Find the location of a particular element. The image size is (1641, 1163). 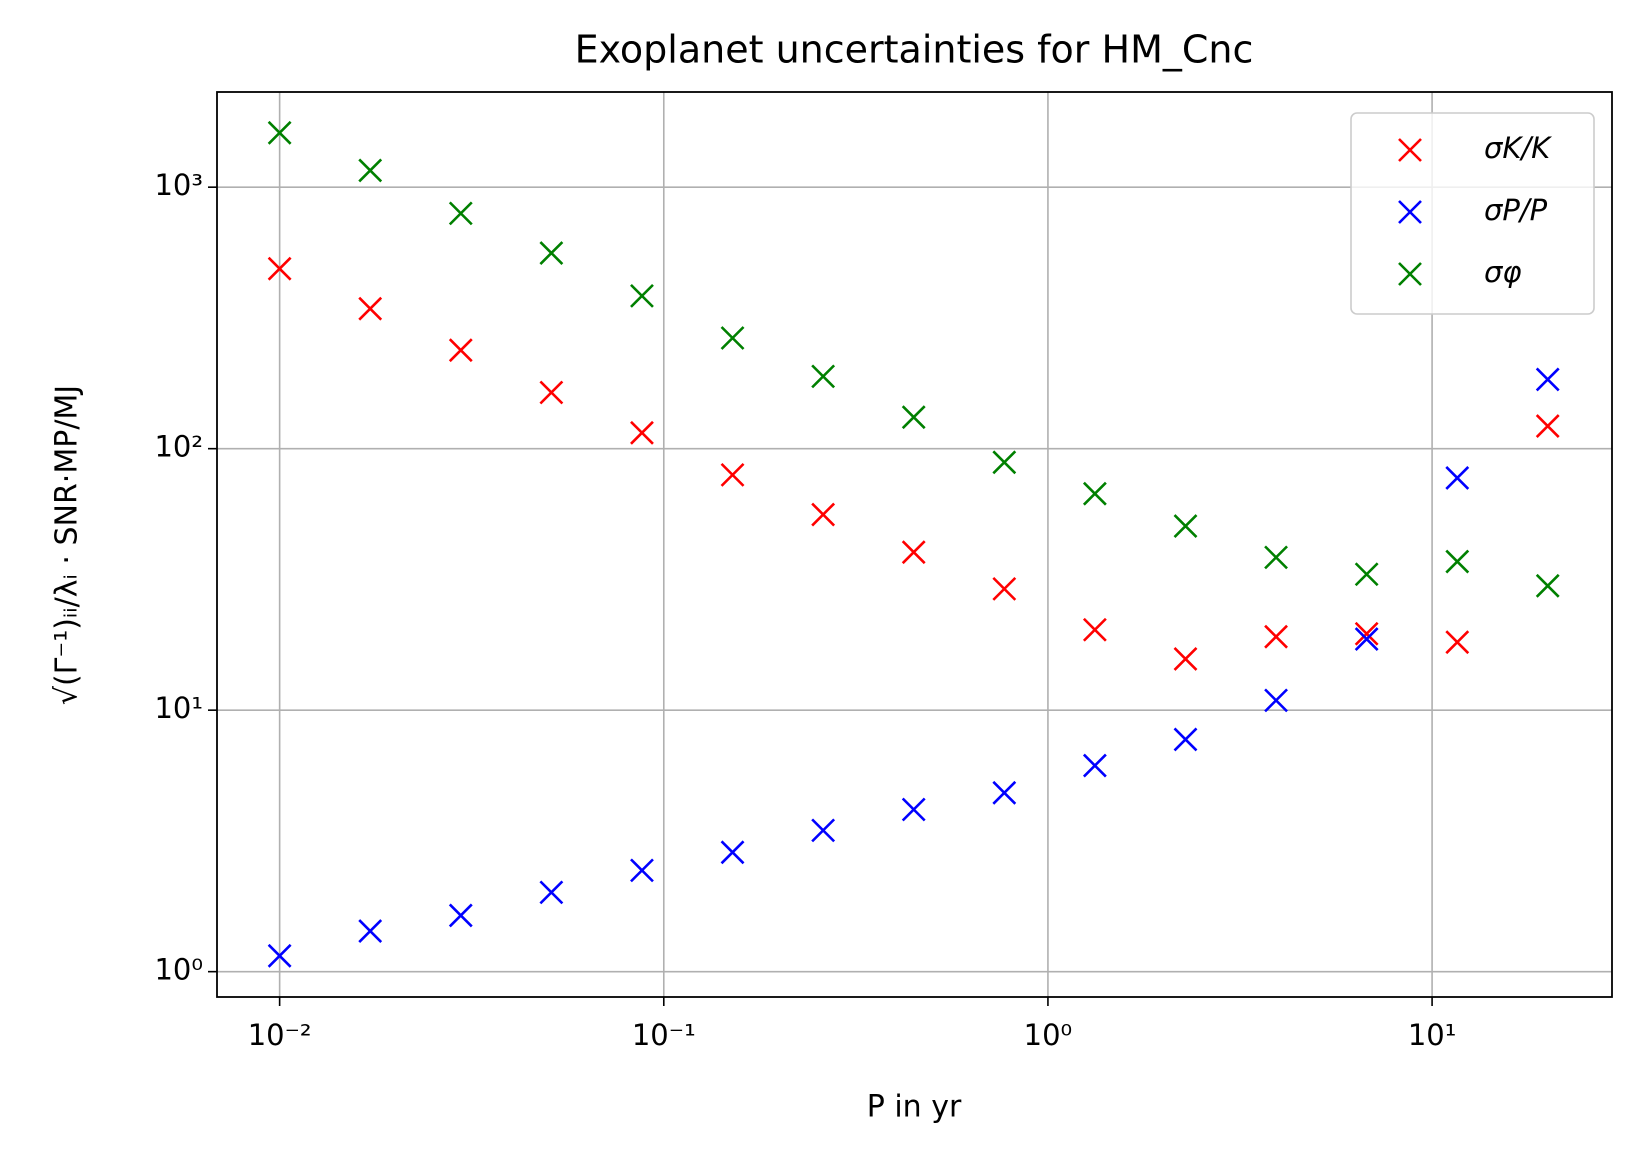

y-tick-label: 10² is located at coordinates (178, 447).